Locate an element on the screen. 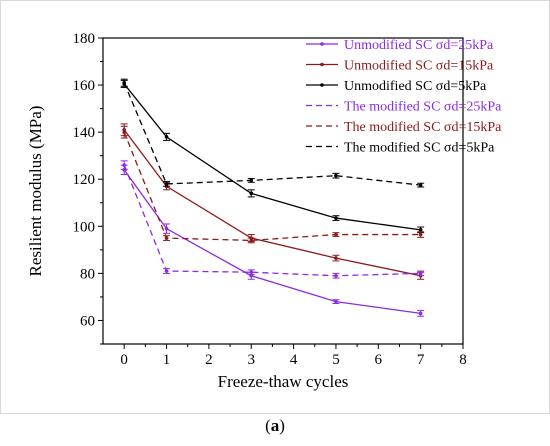 The height and width of the screenshot is (446, 550). y-tick-label-4: 140 is located at coordinates (84, 133).